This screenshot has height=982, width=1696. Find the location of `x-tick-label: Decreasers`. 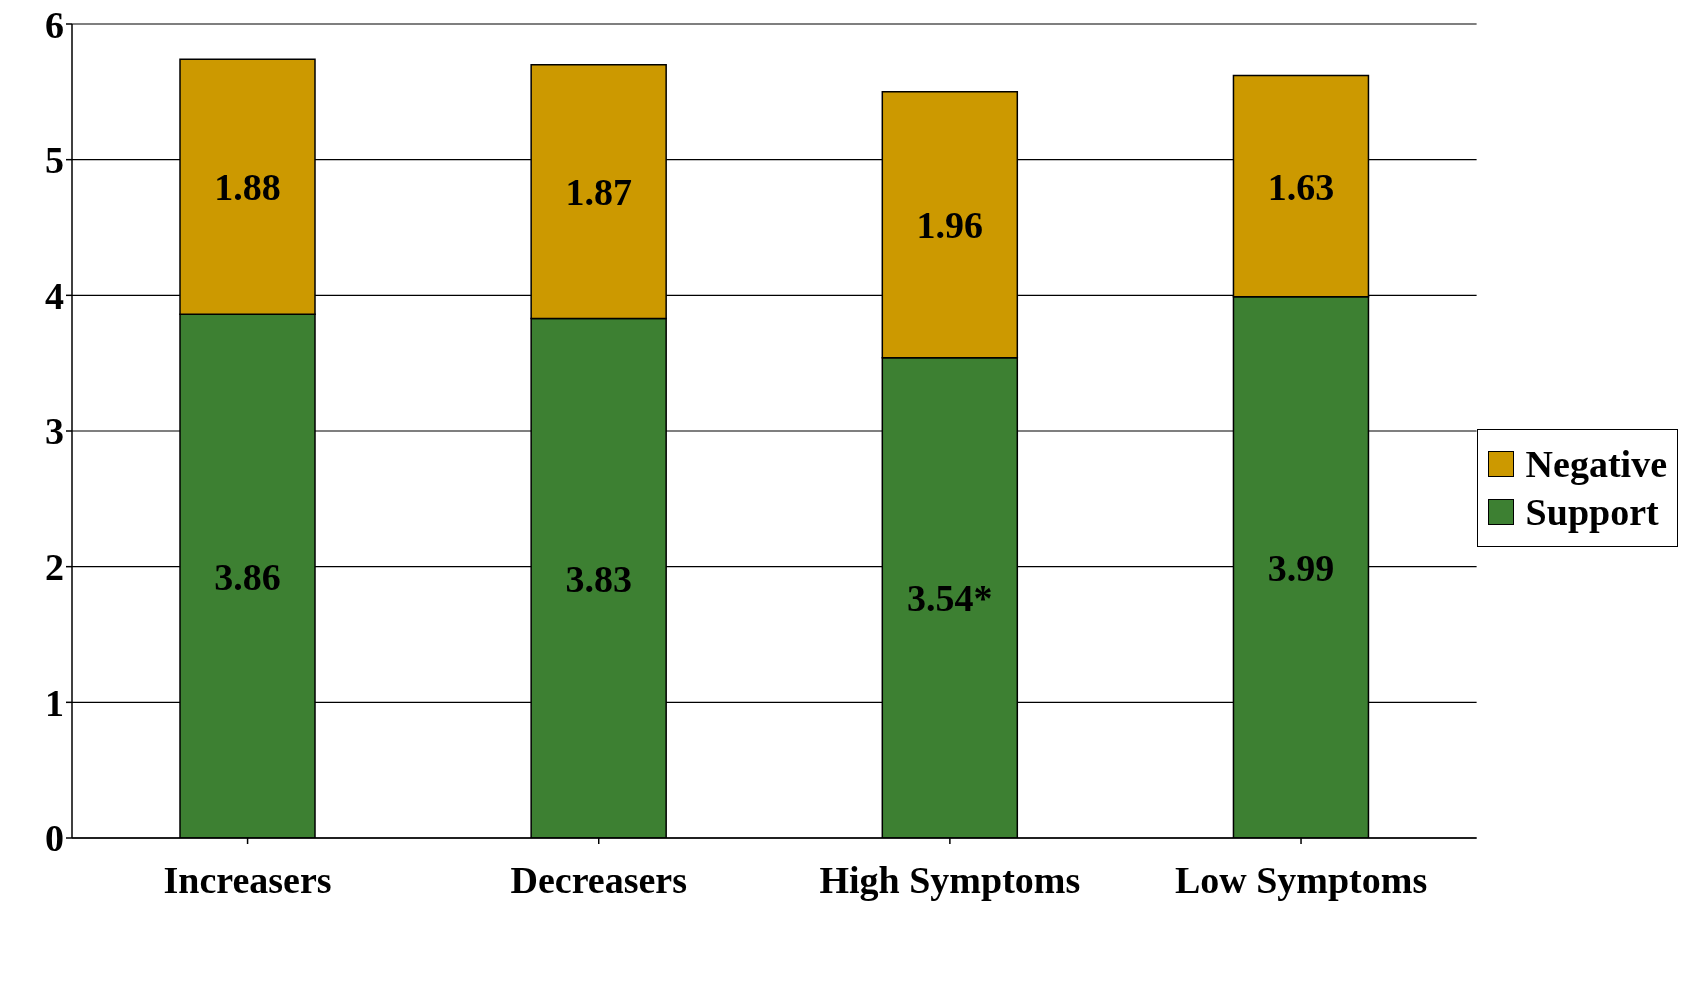

x-tick-label: Decreasers is located at coordinates (598, 879).